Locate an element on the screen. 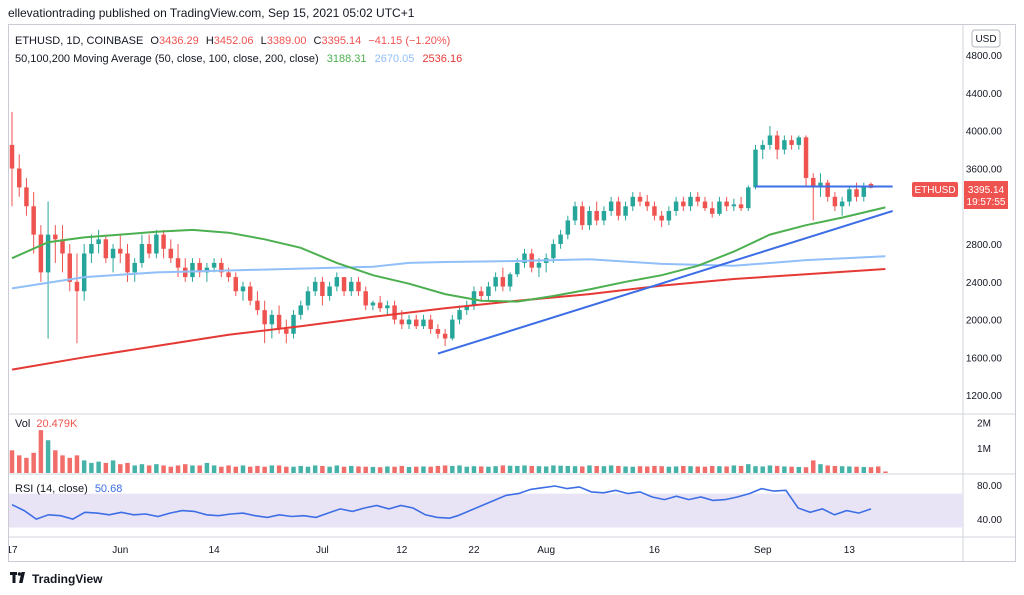  time-axis-tick-2: 14 is located at coordinates (215, 550).